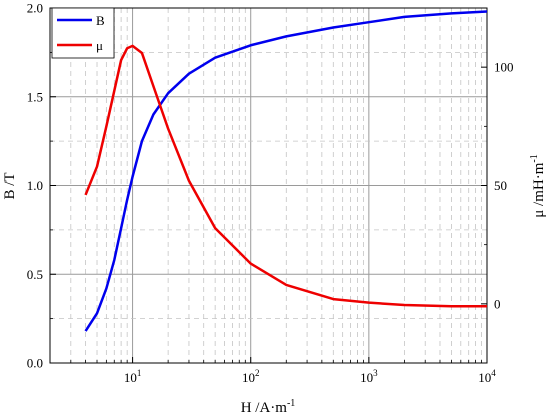  Describe the element at coordinates (99, 45) in the screenshot. I see `legend-label-mu: μ` at that location.